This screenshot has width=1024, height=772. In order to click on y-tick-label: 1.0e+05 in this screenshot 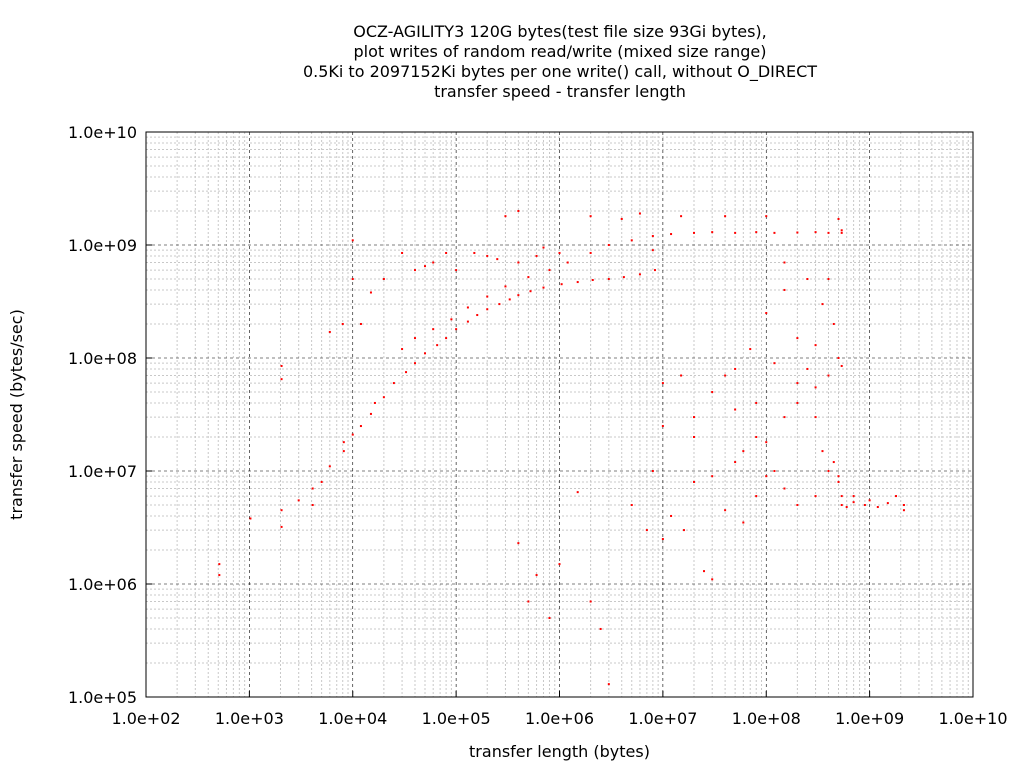, I will do `click(102, 697)`.